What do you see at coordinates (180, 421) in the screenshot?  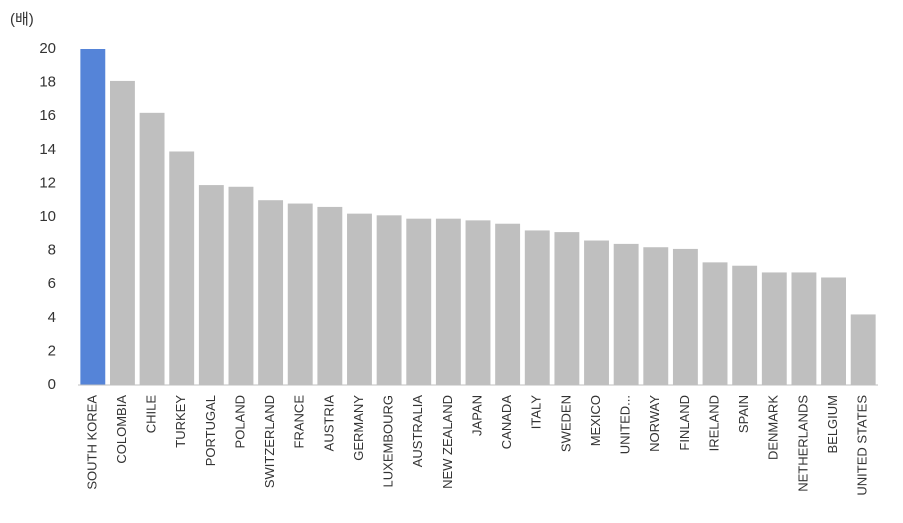 I see `x-tick-label: TURKEY` at bounding box center [180, 421].